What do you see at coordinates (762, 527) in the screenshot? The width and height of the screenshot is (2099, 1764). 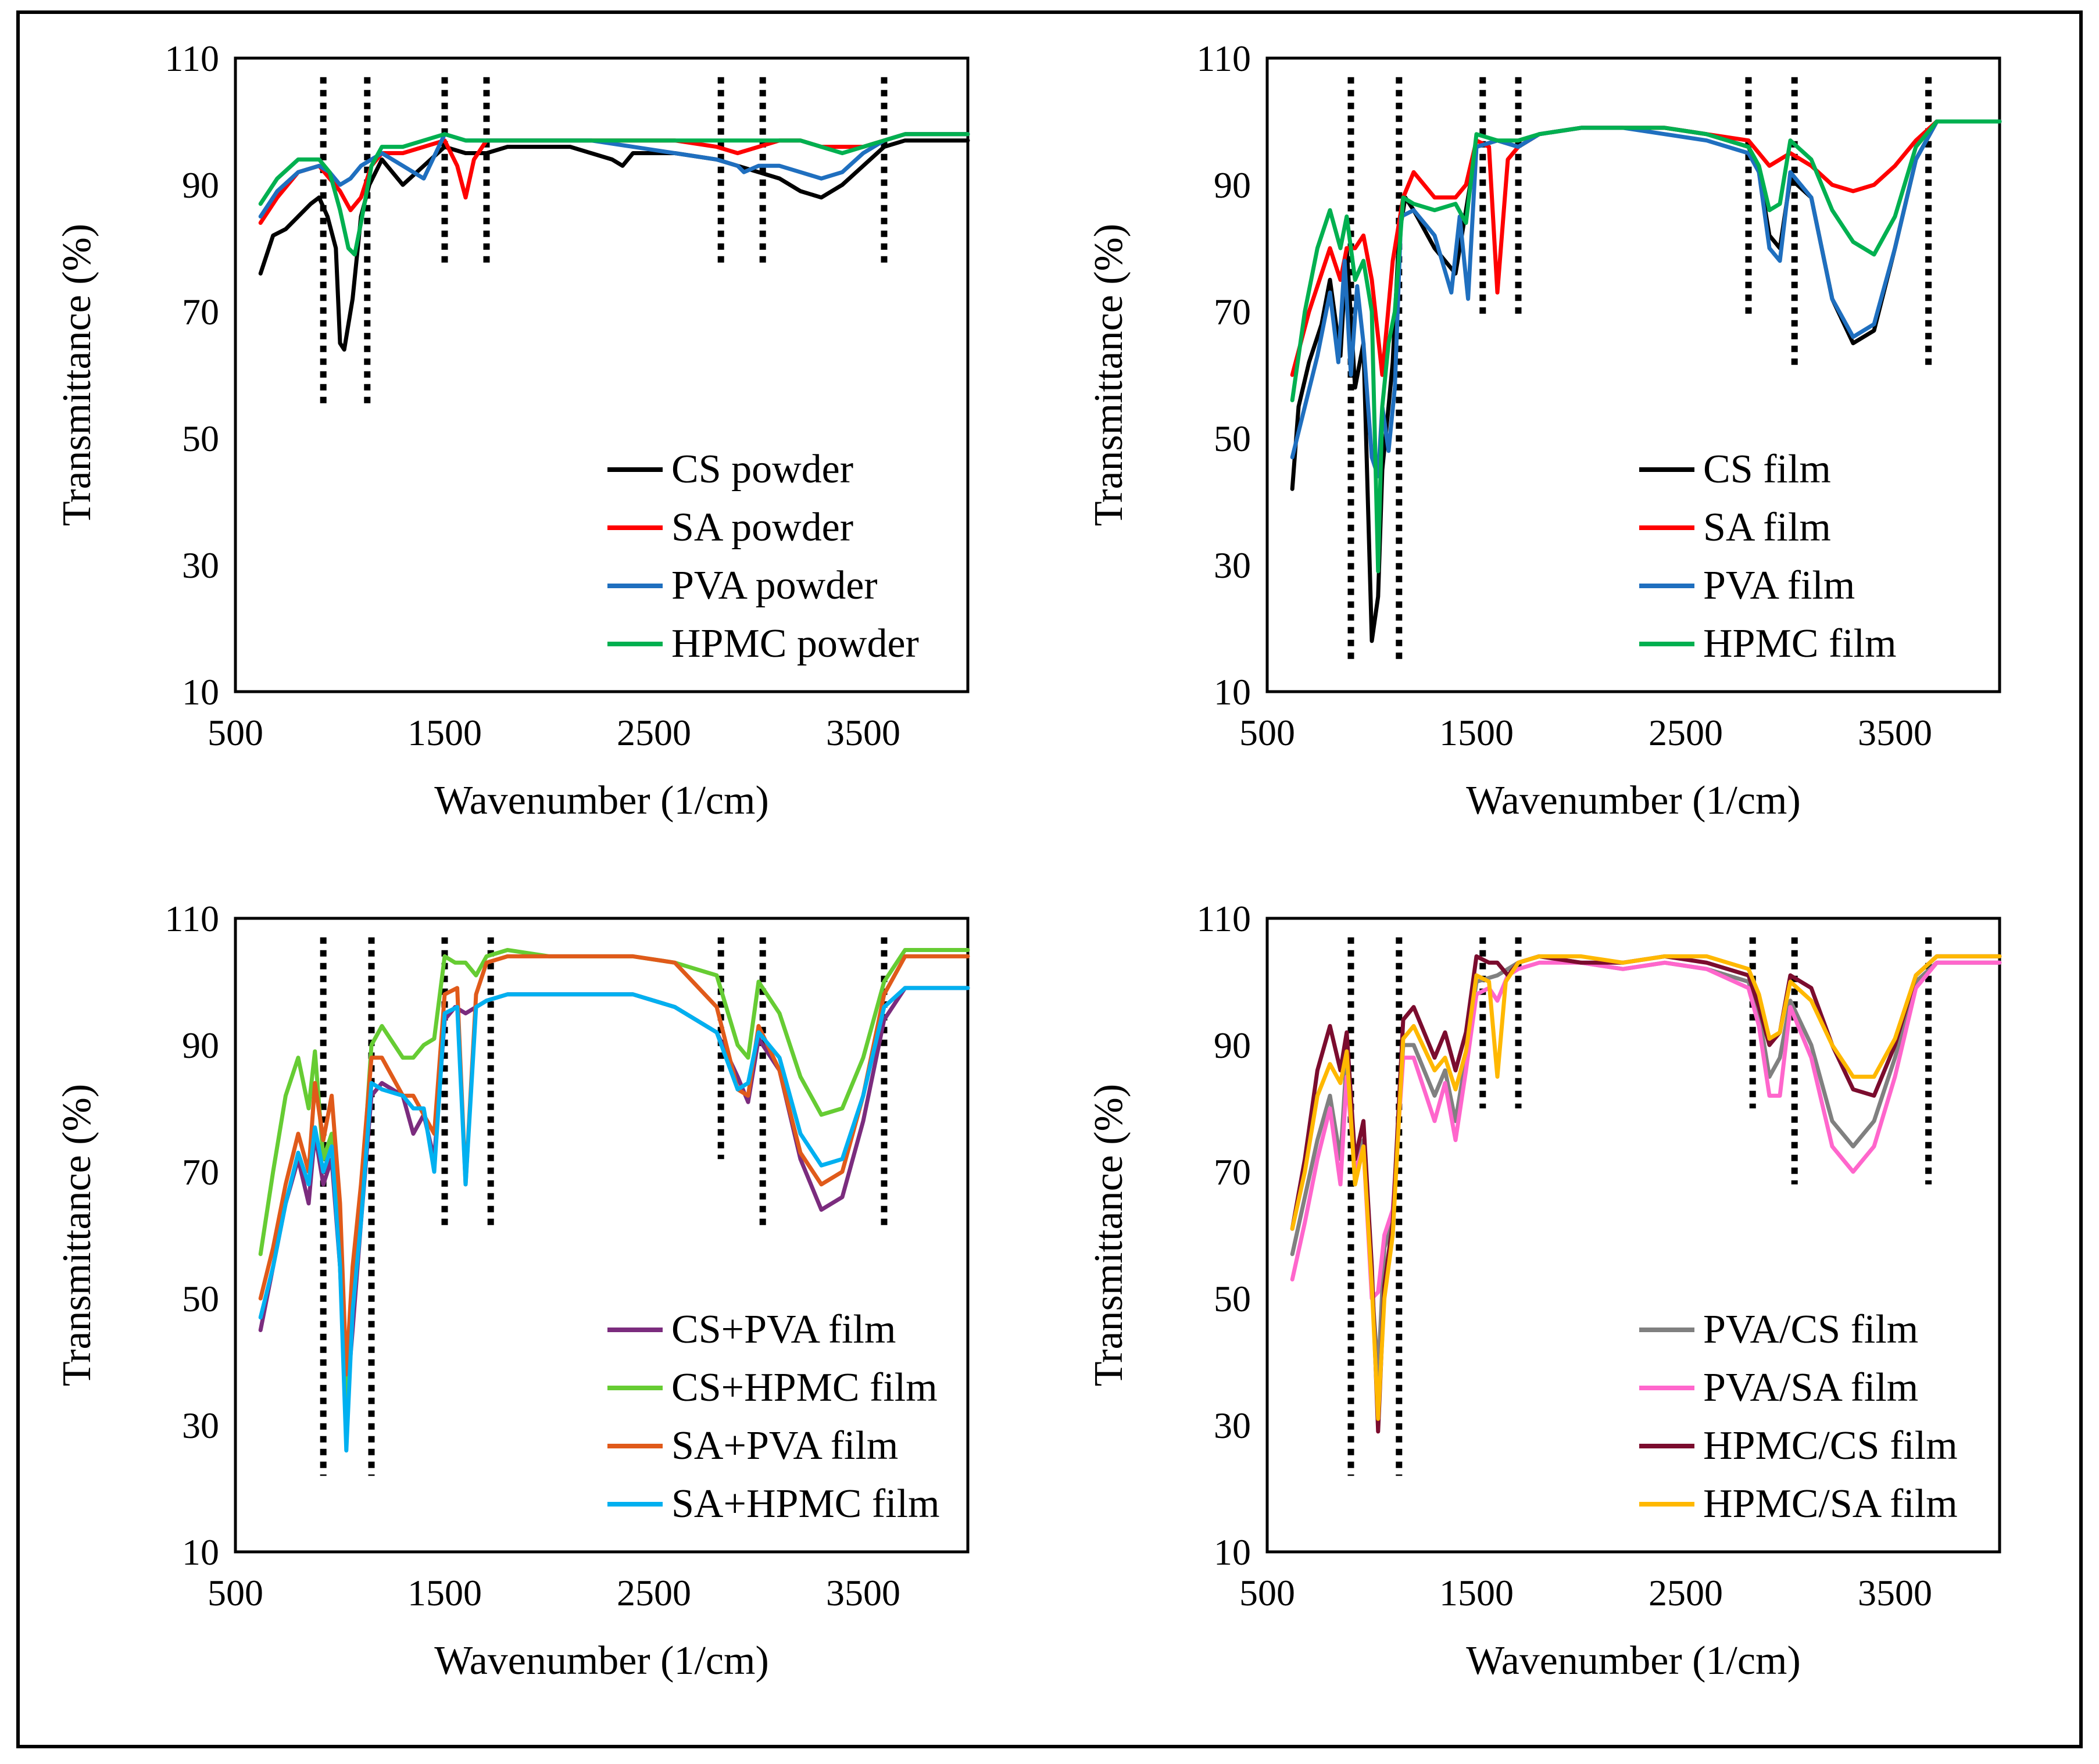 I see `legend-label: SA powder` at bounding box center [762, 527].